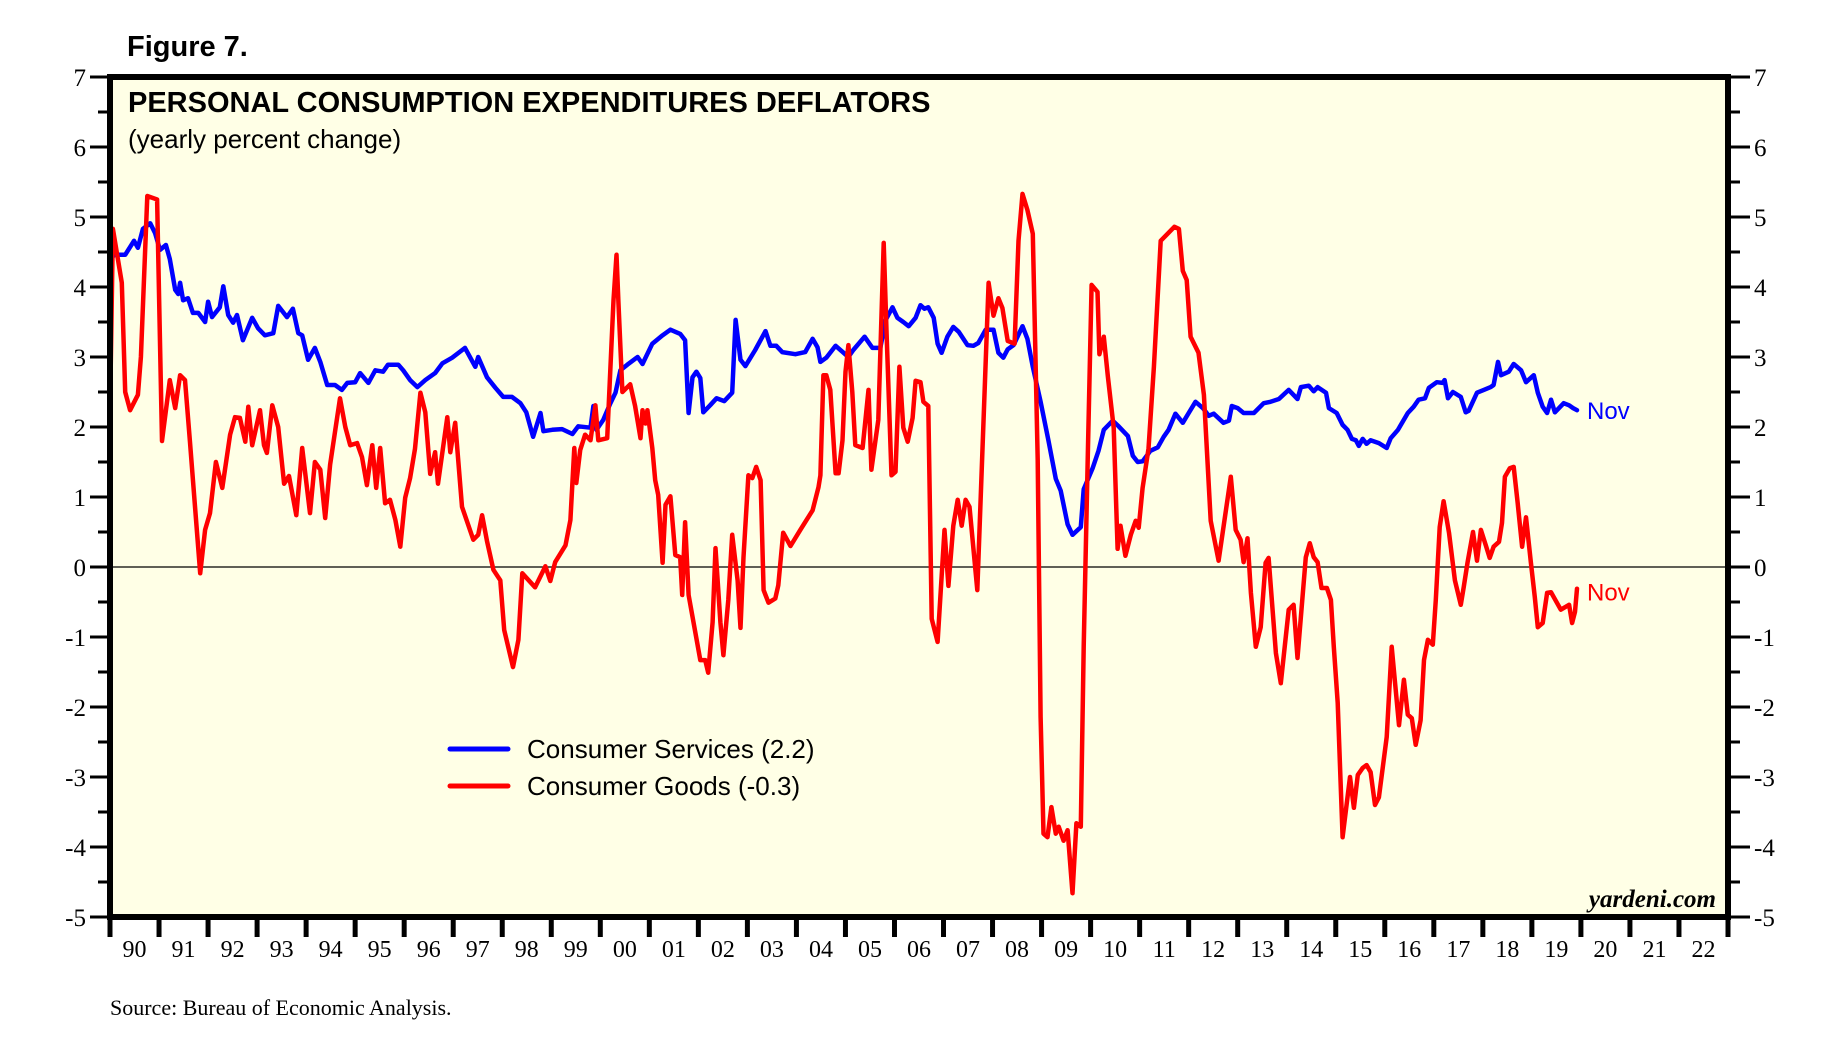  Describe the element at coordinates (75, 708) in the screenshot. I see `y-tick-label-left: -2` at that location.